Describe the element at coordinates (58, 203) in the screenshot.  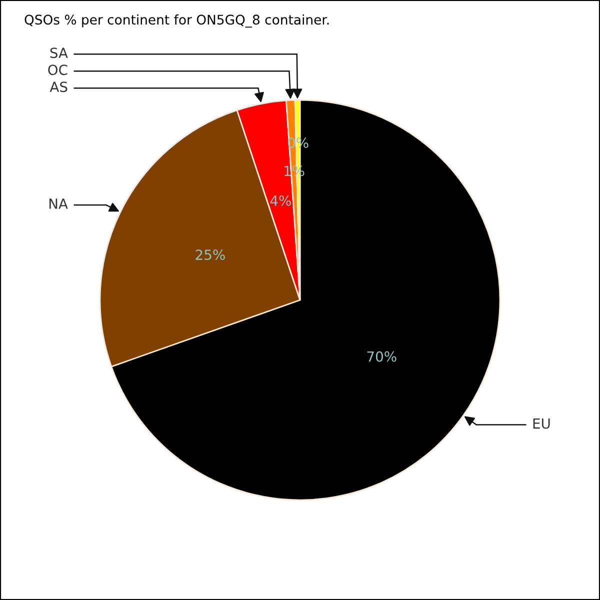
I see `slice-label: NA` at that location.